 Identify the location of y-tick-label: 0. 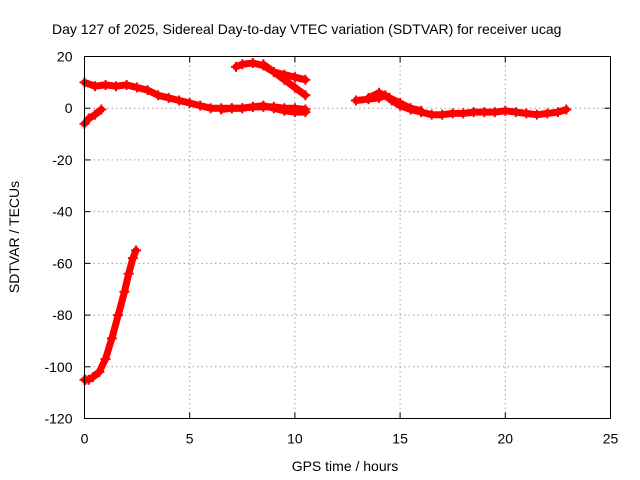
(69, 108).